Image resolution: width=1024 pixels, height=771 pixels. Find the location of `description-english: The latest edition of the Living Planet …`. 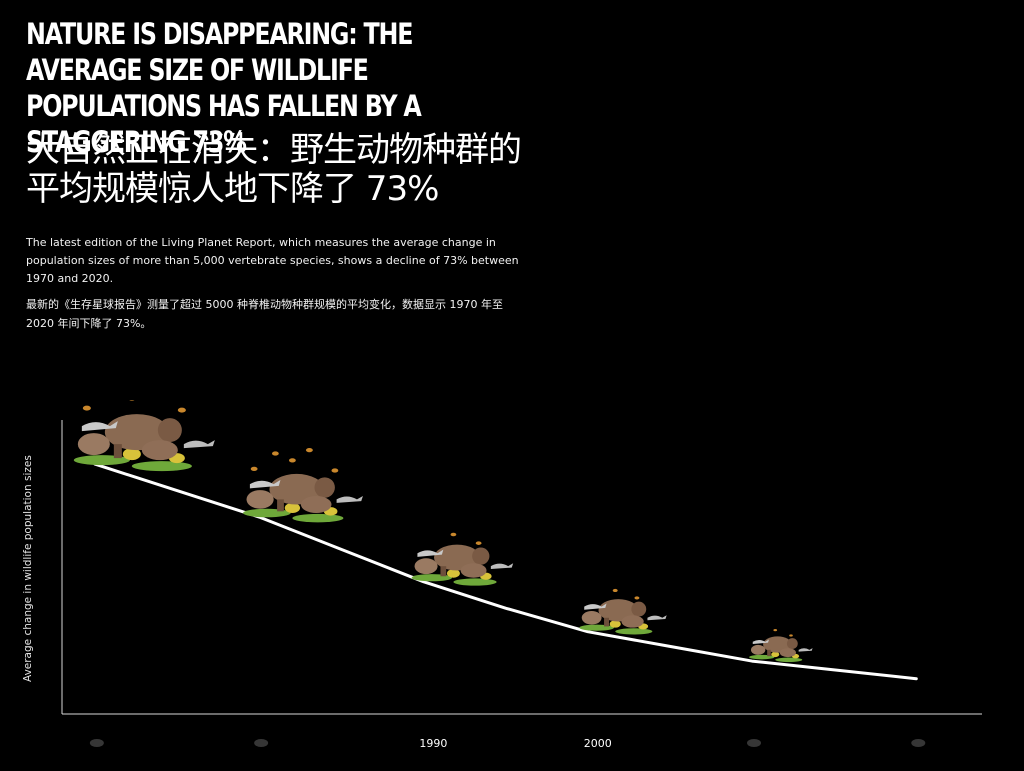

description-english: The latest edition of the Living Planet … is located at coordinates (272, 260).